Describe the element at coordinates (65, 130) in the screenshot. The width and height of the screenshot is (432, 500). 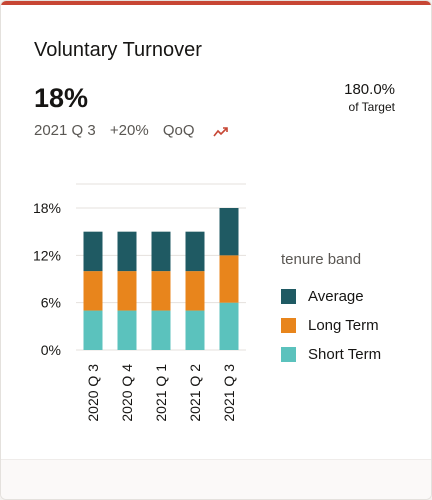
I see `period-label: 2021 Q 3` at that location.